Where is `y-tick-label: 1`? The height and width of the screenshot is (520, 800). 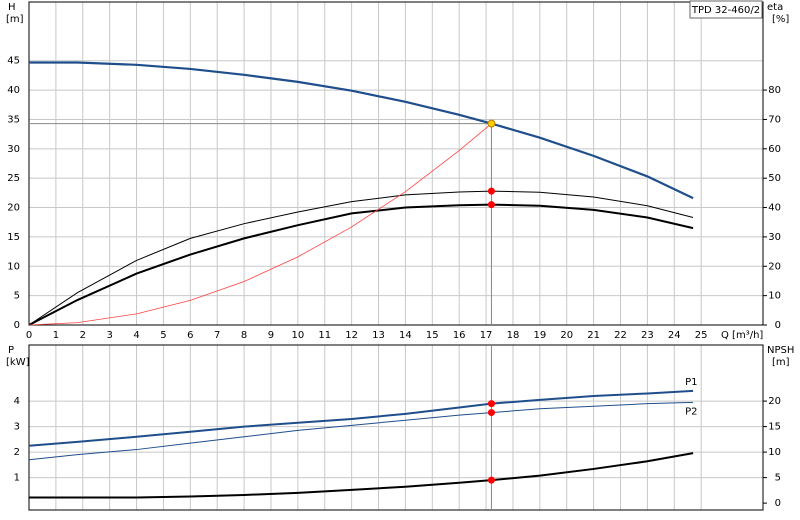
y-tick-label: 1 is located at coordinates (17, 478).